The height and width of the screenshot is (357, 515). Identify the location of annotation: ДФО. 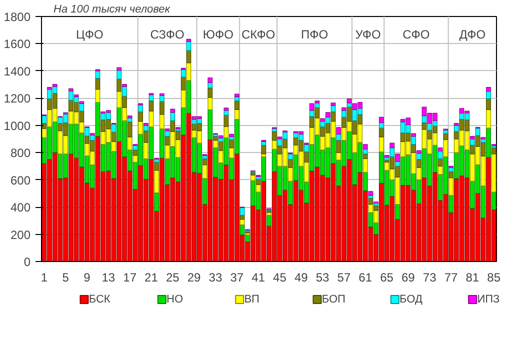
(472, 35).